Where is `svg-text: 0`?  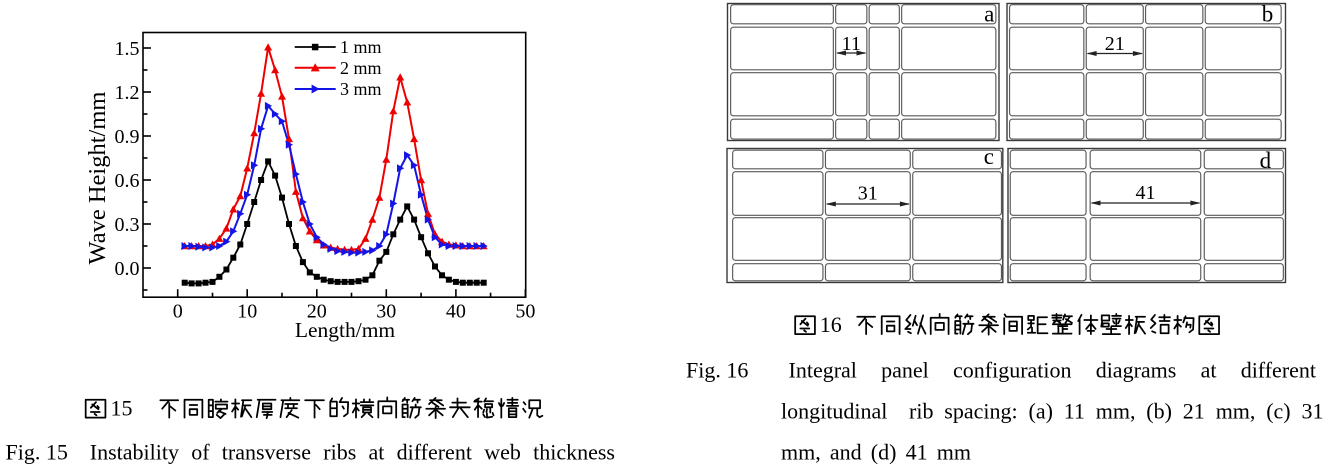
svg-text: 0 is located at coordinates (178, 312).